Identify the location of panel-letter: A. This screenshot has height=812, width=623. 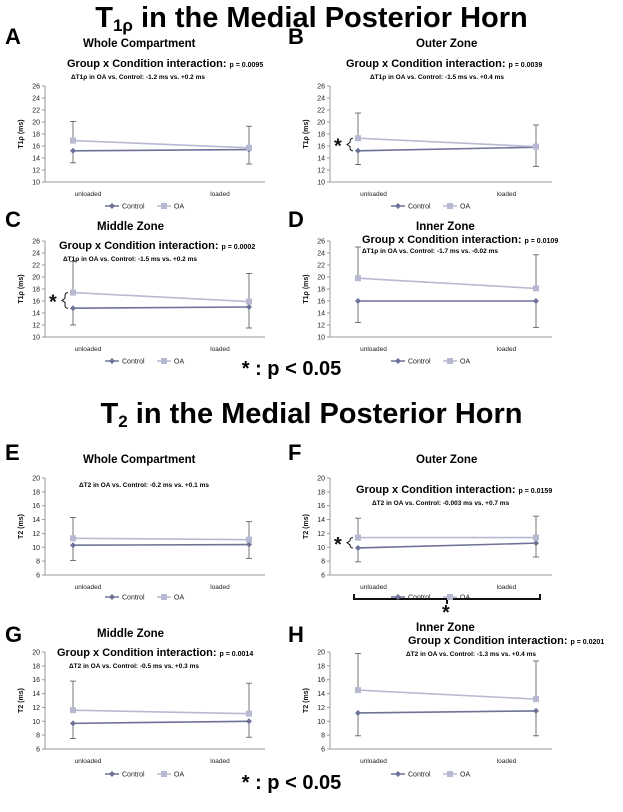
(13, 36).